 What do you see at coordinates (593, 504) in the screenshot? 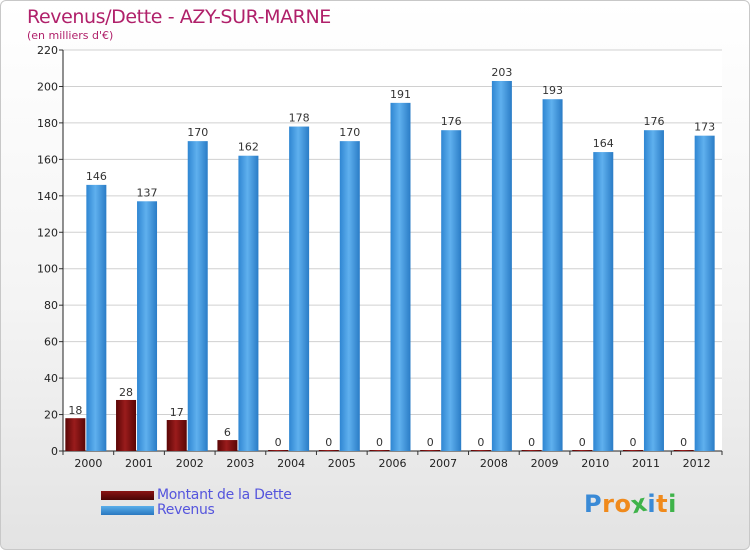
I see `logo-letter: P` at bounding box center [593, 504].